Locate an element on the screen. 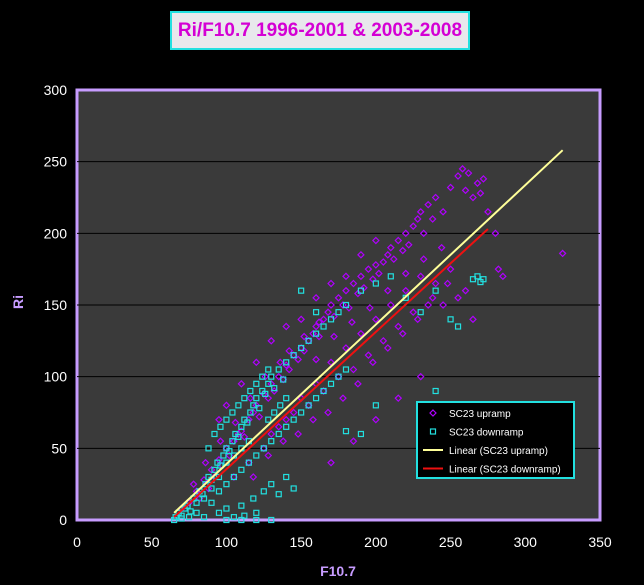 This screenshot has width=644, height=585. x-tick-label: 300 is located at coordinates (526, 542).